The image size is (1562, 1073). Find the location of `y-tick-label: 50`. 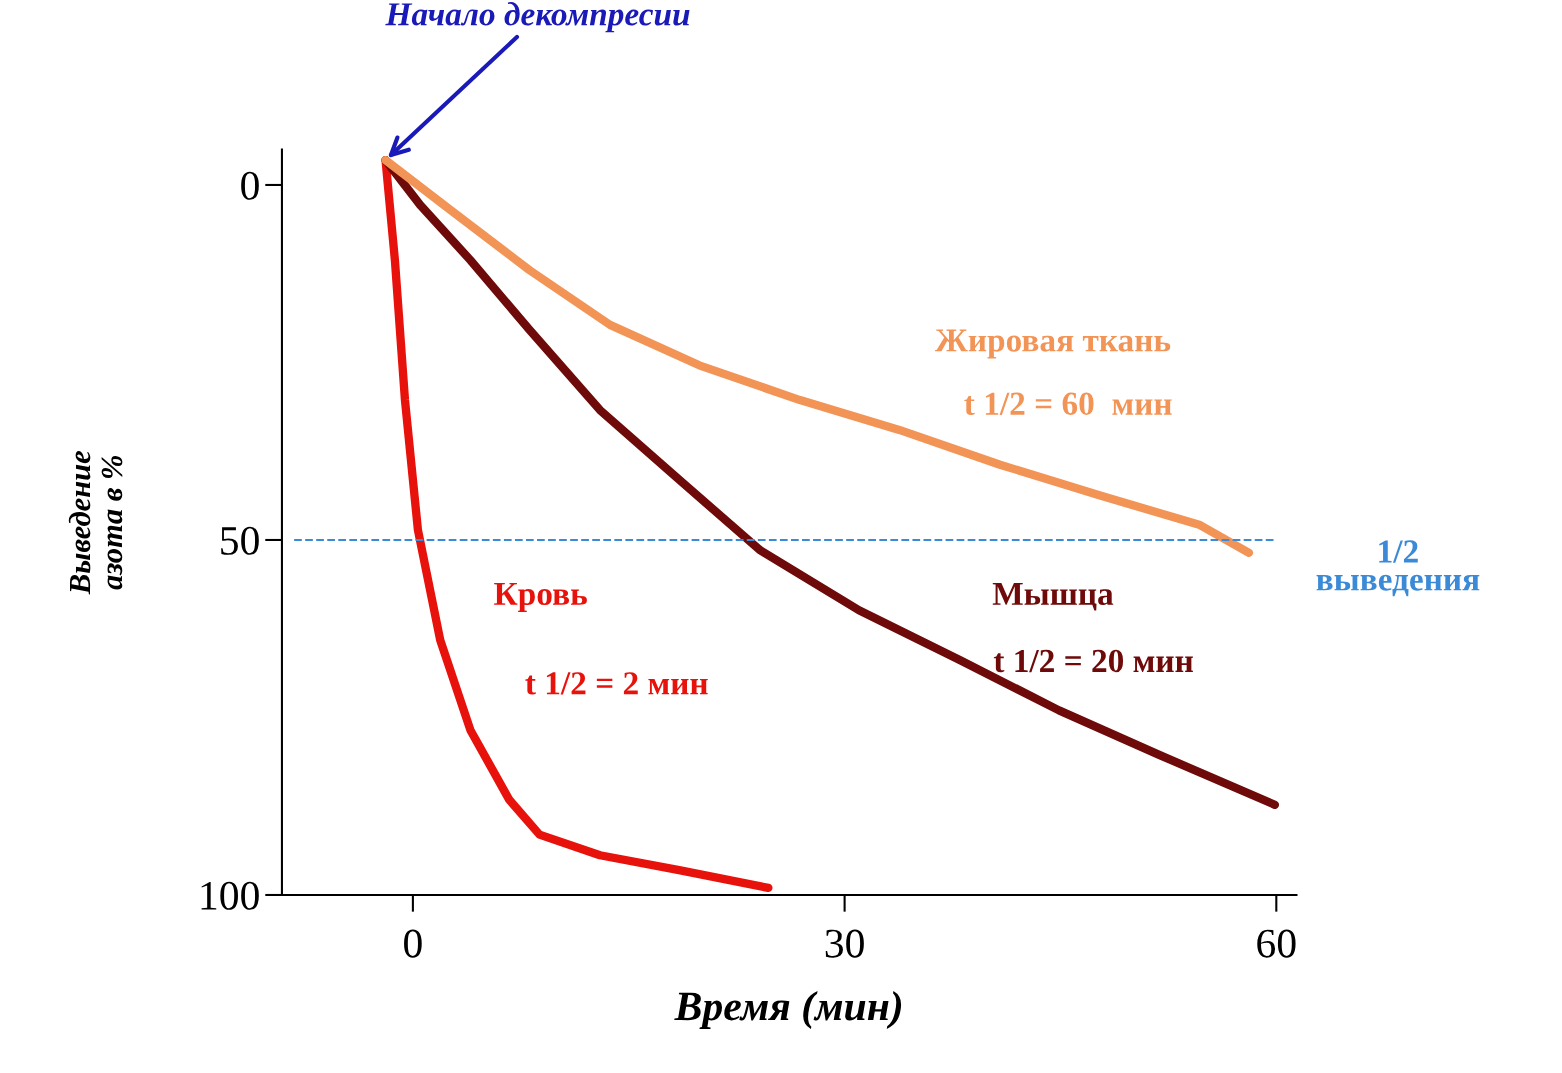

y-tick-label: 50 is located at coordinates (240, 540).